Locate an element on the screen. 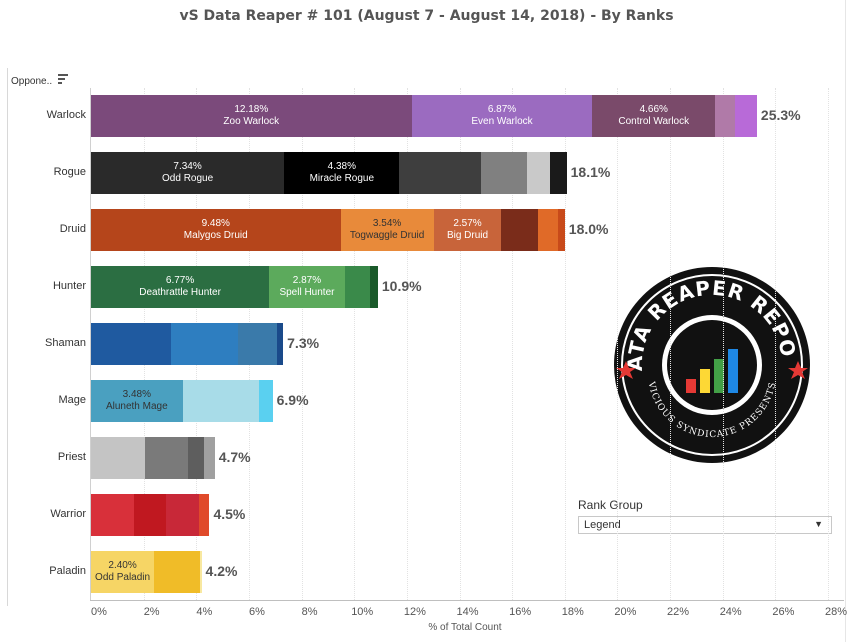  bar-total-label: 7.3% is located at coordinates (303, 343).